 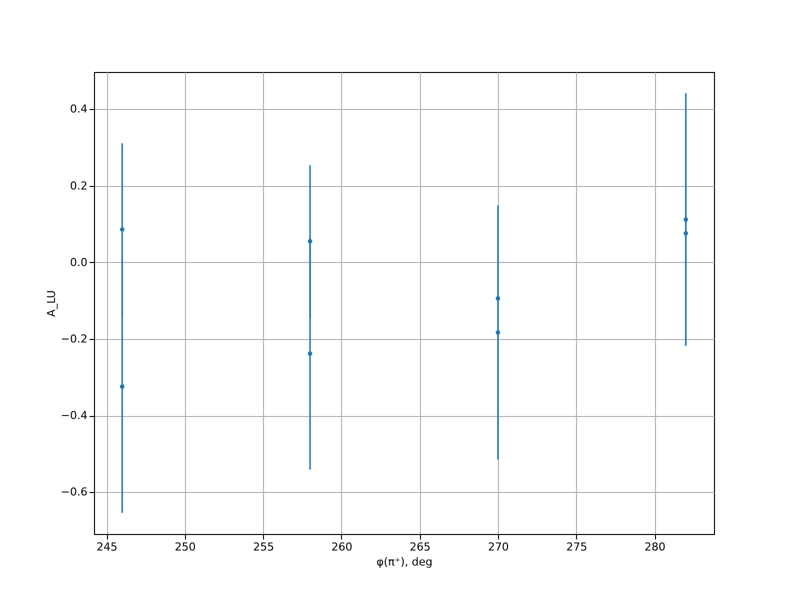 I want to click on x-tick-label: 245, so click(x=107, y=547).